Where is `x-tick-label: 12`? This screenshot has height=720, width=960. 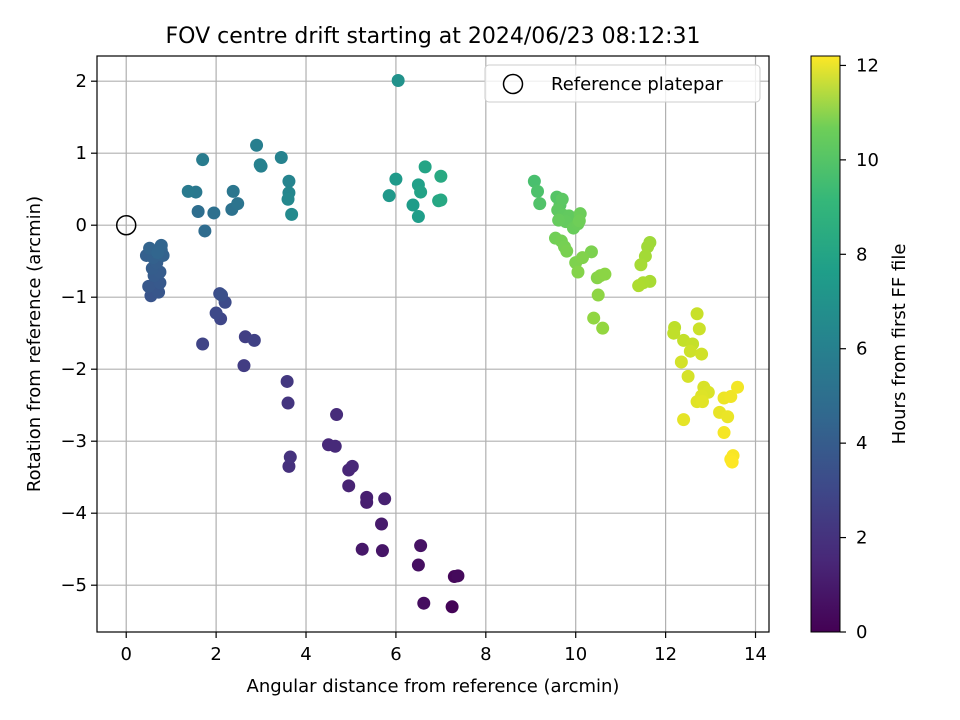
x-tick-label: 12 is located at coordinates (665, 654).